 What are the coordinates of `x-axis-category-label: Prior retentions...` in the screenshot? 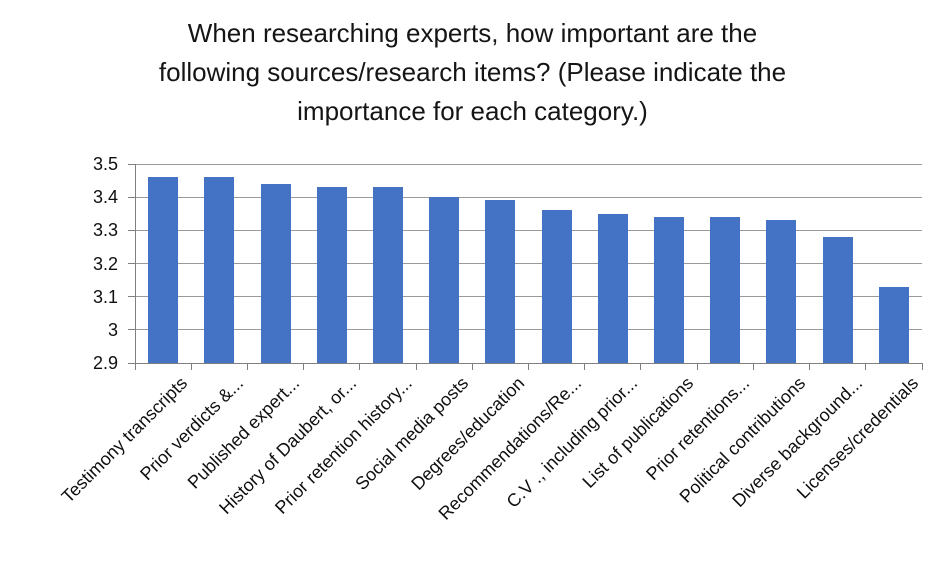 It's located at (698, 429).